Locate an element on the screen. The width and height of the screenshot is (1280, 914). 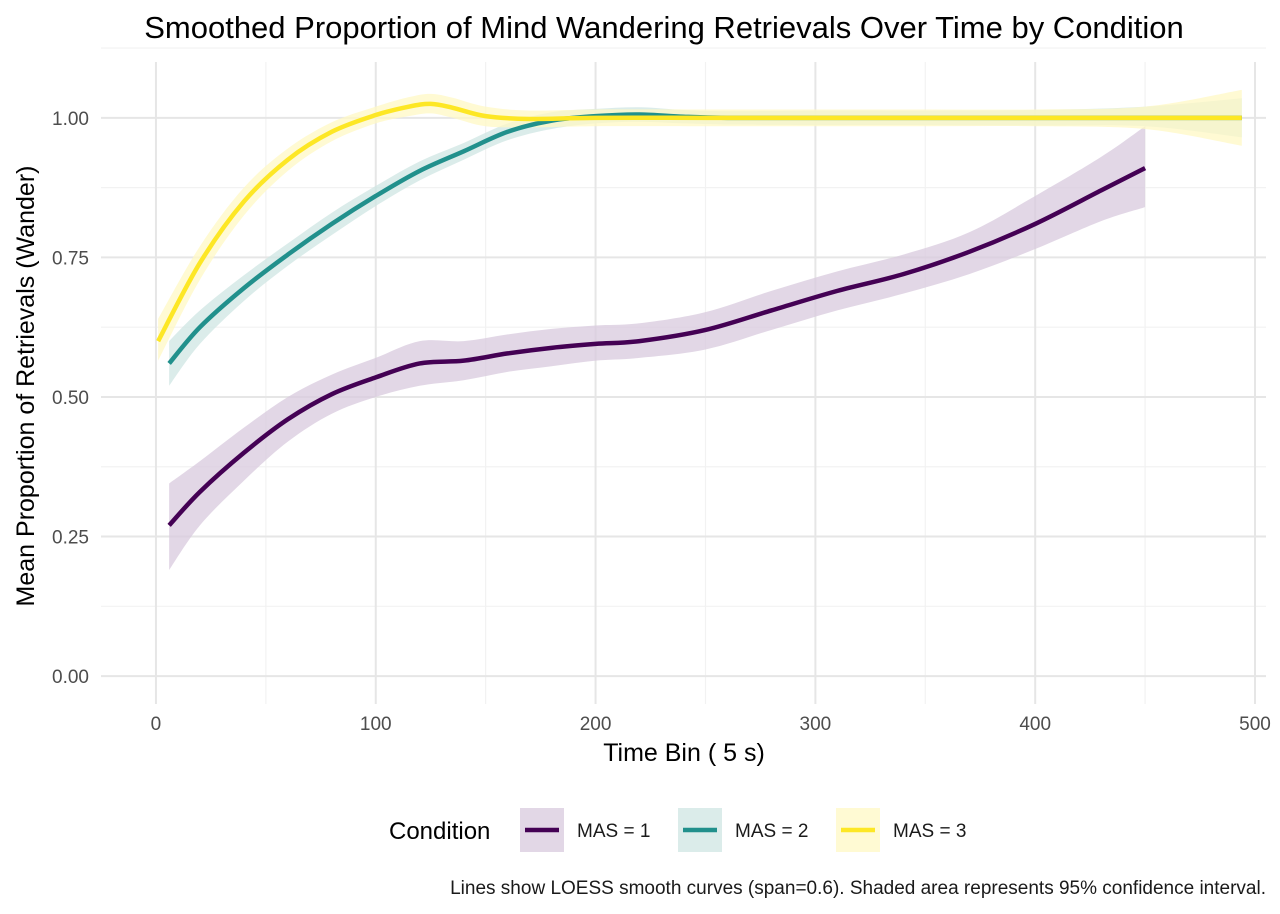
x-tick-label: 100 is located at coordinates (376, 724).